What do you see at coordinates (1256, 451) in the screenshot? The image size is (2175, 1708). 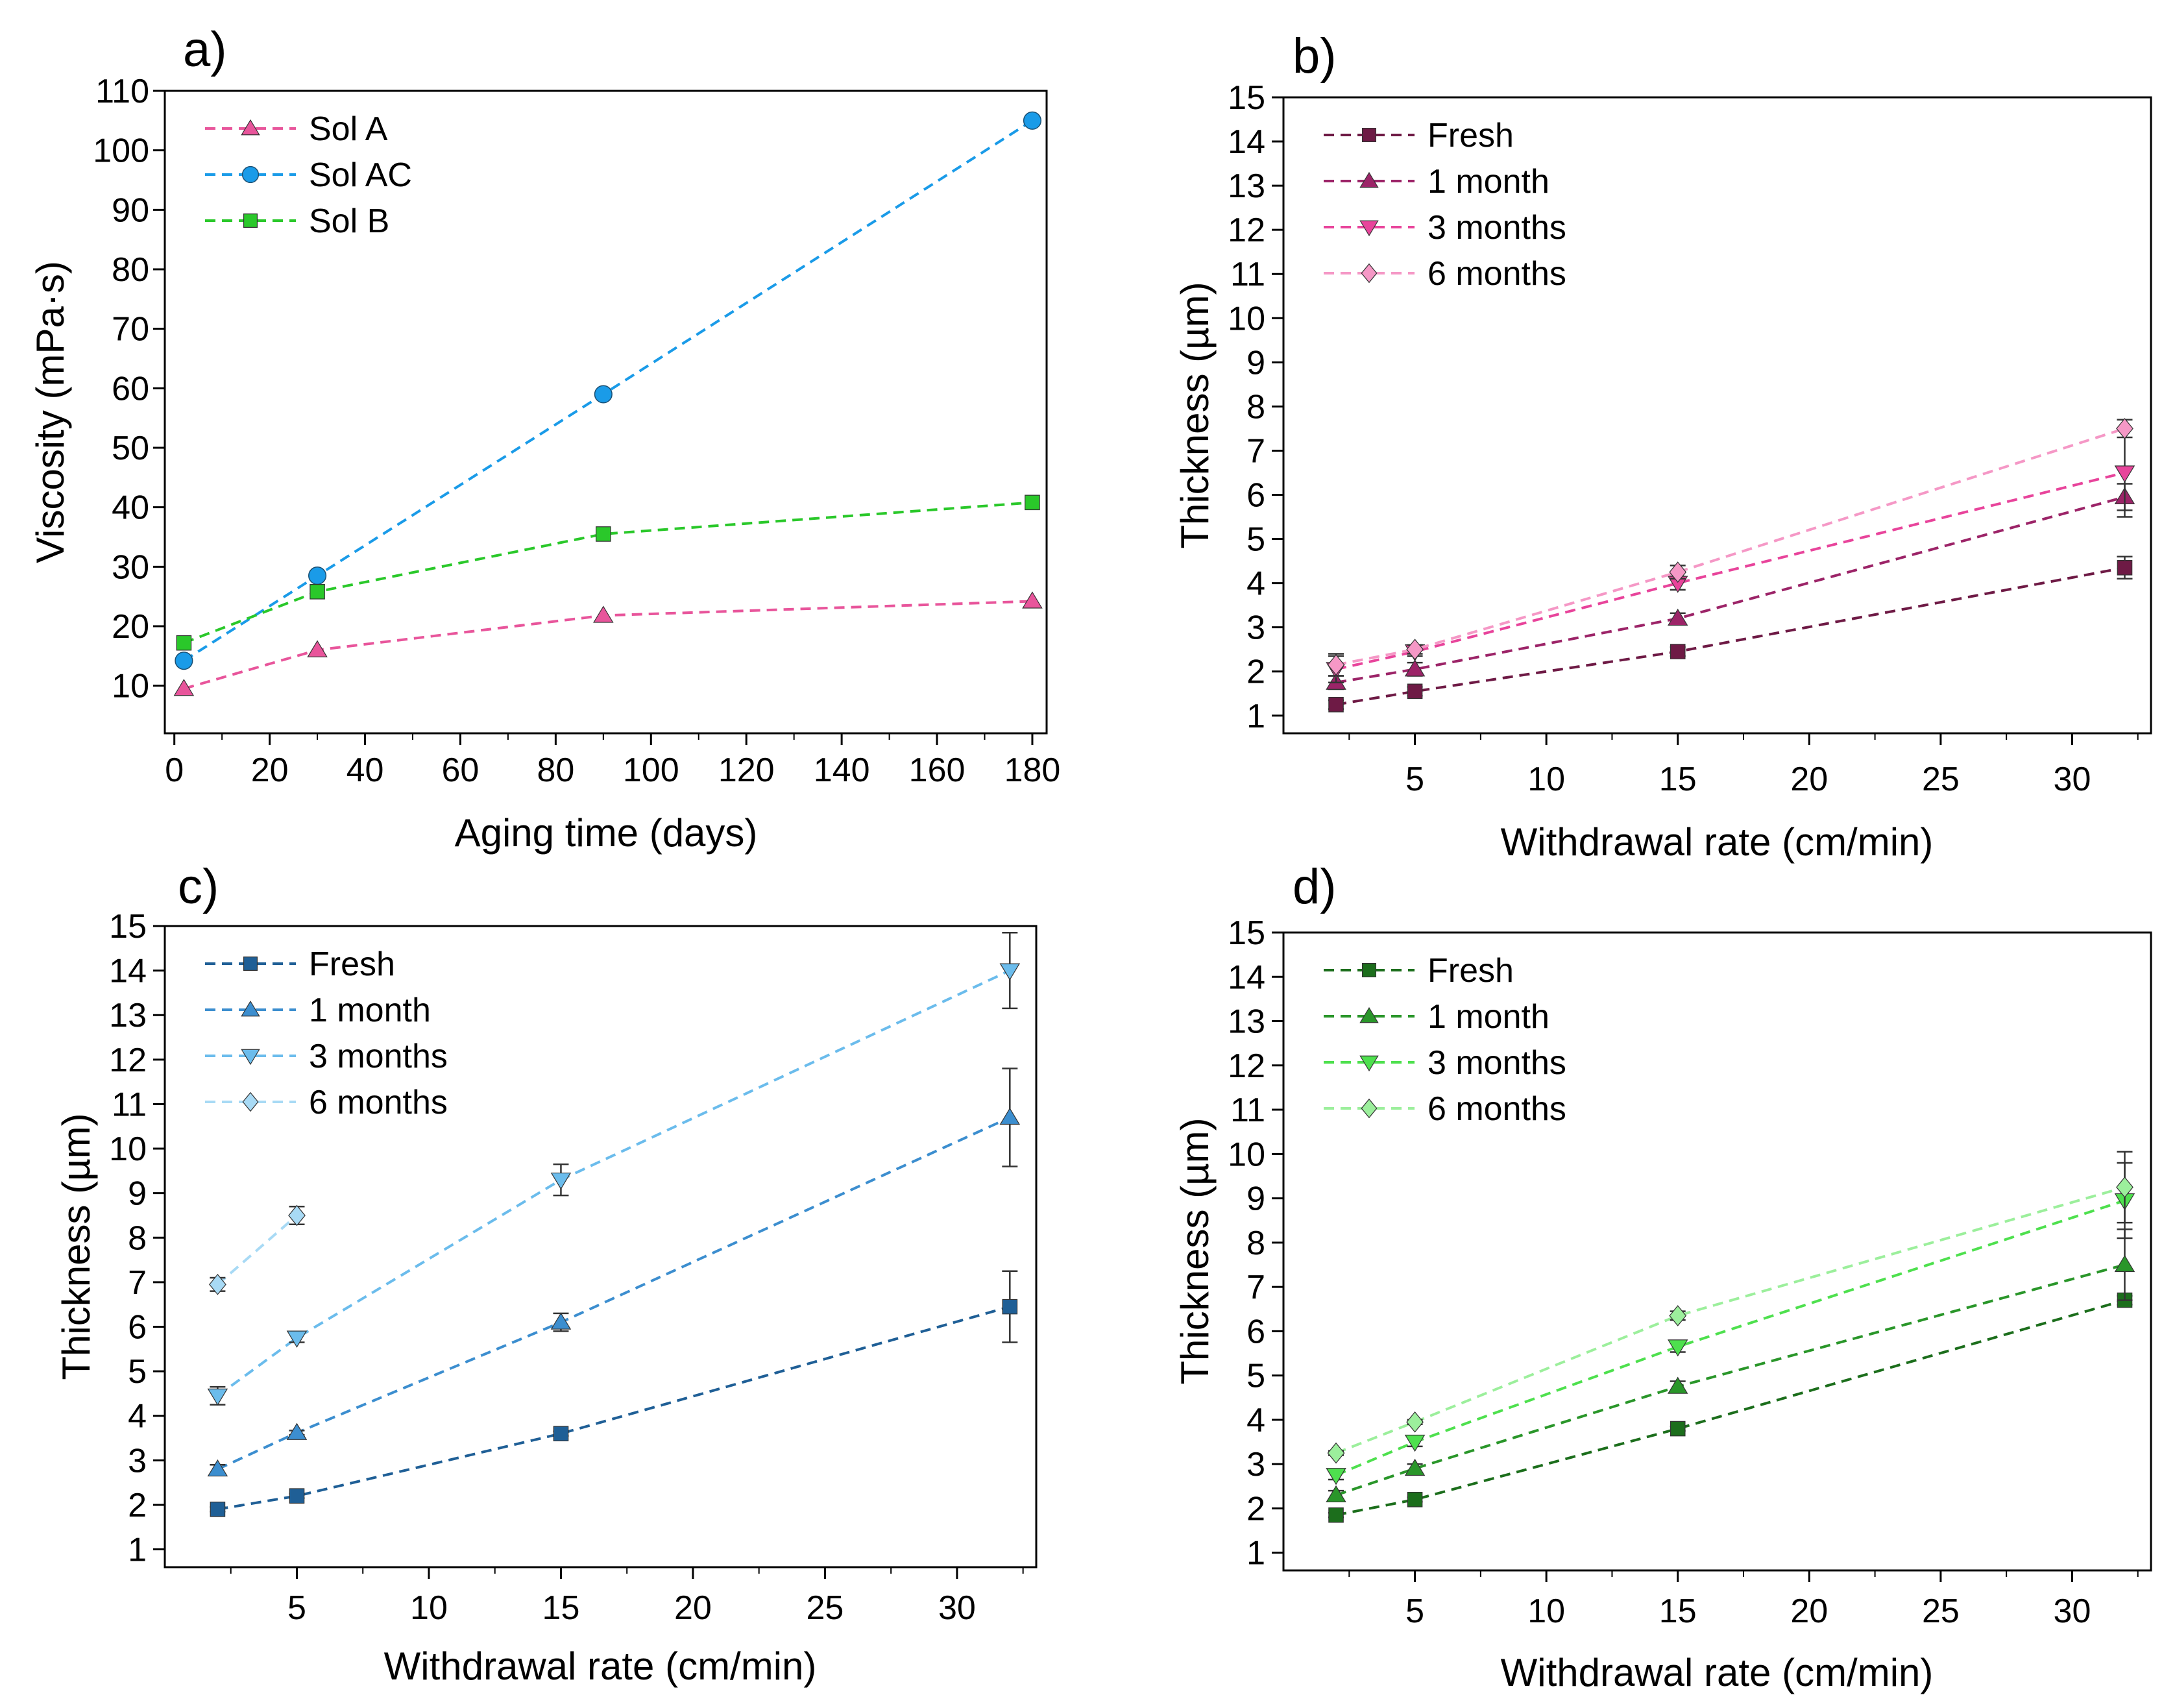 I see `y-tick-label: 7` at bounding box center [1256, 451].